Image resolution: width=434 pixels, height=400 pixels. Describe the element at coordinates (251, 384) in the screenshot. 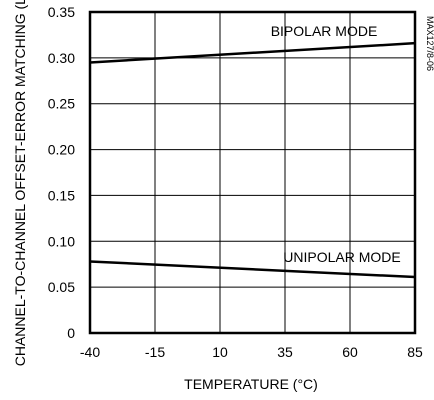

I see `x-axis-label: TEMPERATURE (°C)` at that location.